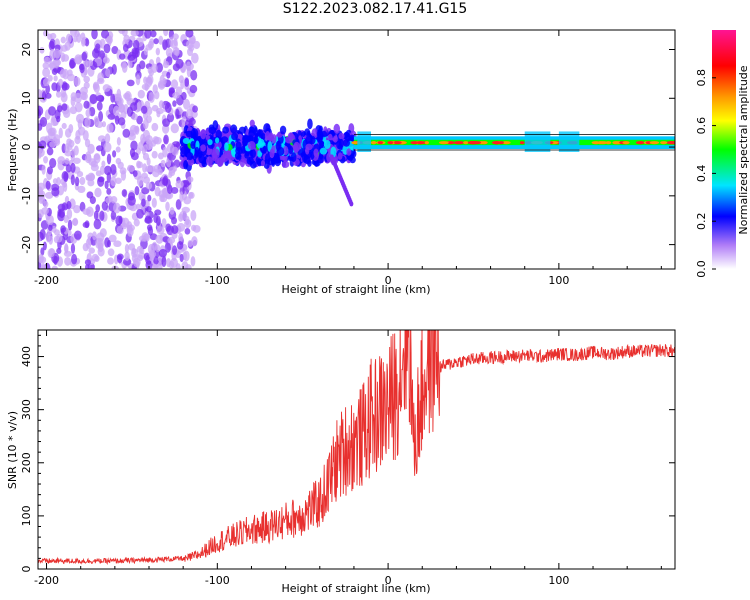 This screenshot has width=750, height=600. What do you see at coordinates (26, 515) in the screenshot?
I see `snr-ytick-label: 100` at bounding box center [26, 515].